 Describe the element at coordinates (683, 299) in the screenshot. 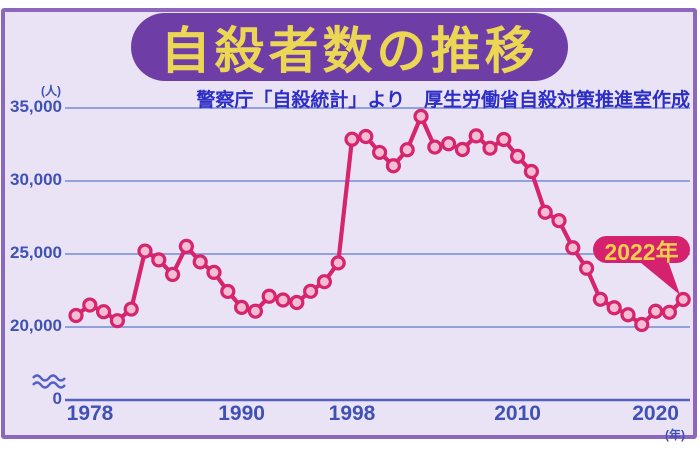

I see `data-point-2022` at that location.